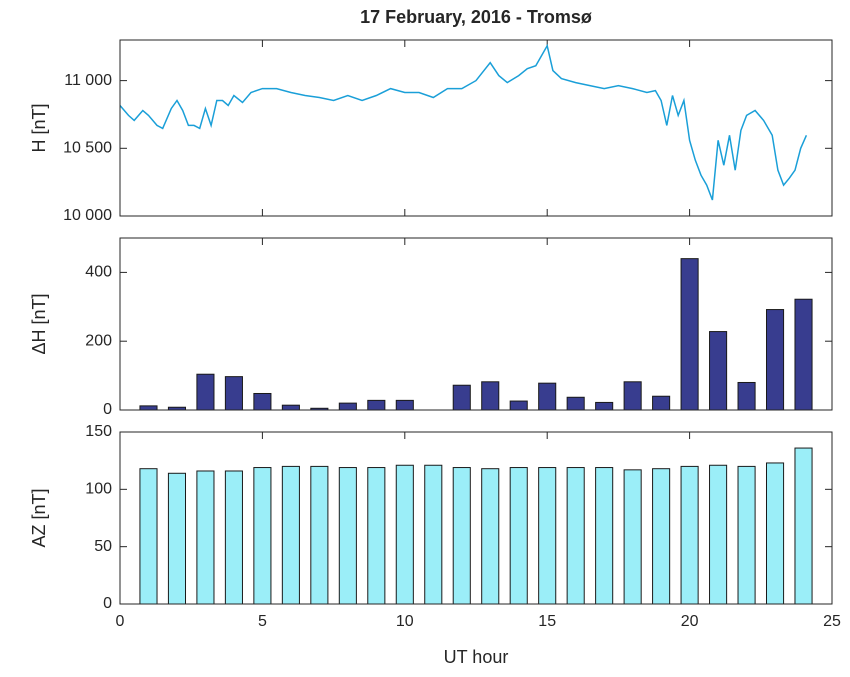 This screenshot has height=677, width=850. I want to click on x-axis-label: UT hour, so click(476, 657).